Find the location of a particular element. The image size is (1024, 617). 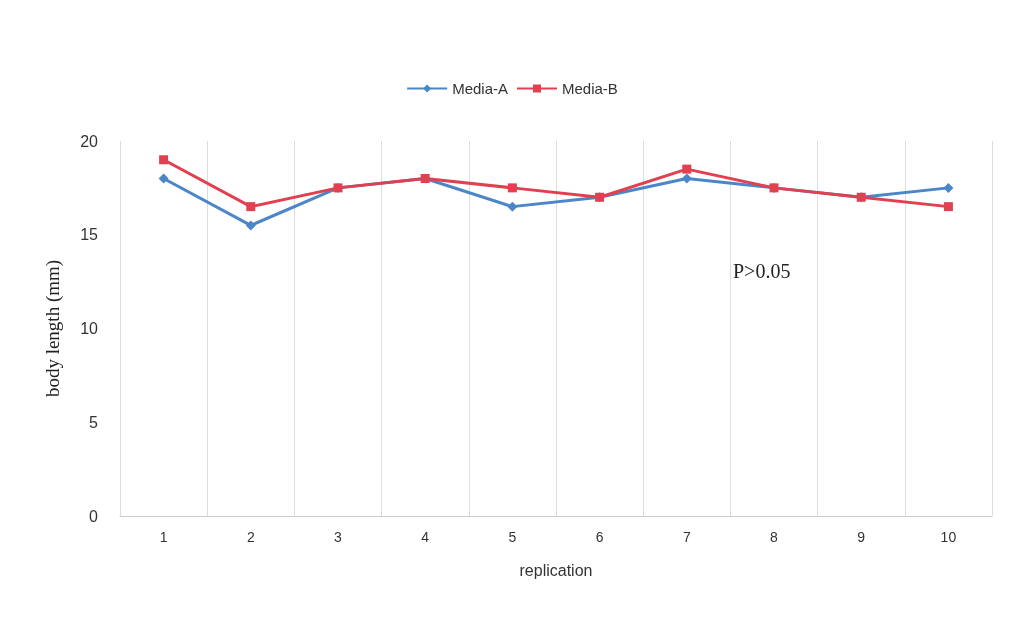

x-tick-label: 10 is located at coordinates (948, 537).